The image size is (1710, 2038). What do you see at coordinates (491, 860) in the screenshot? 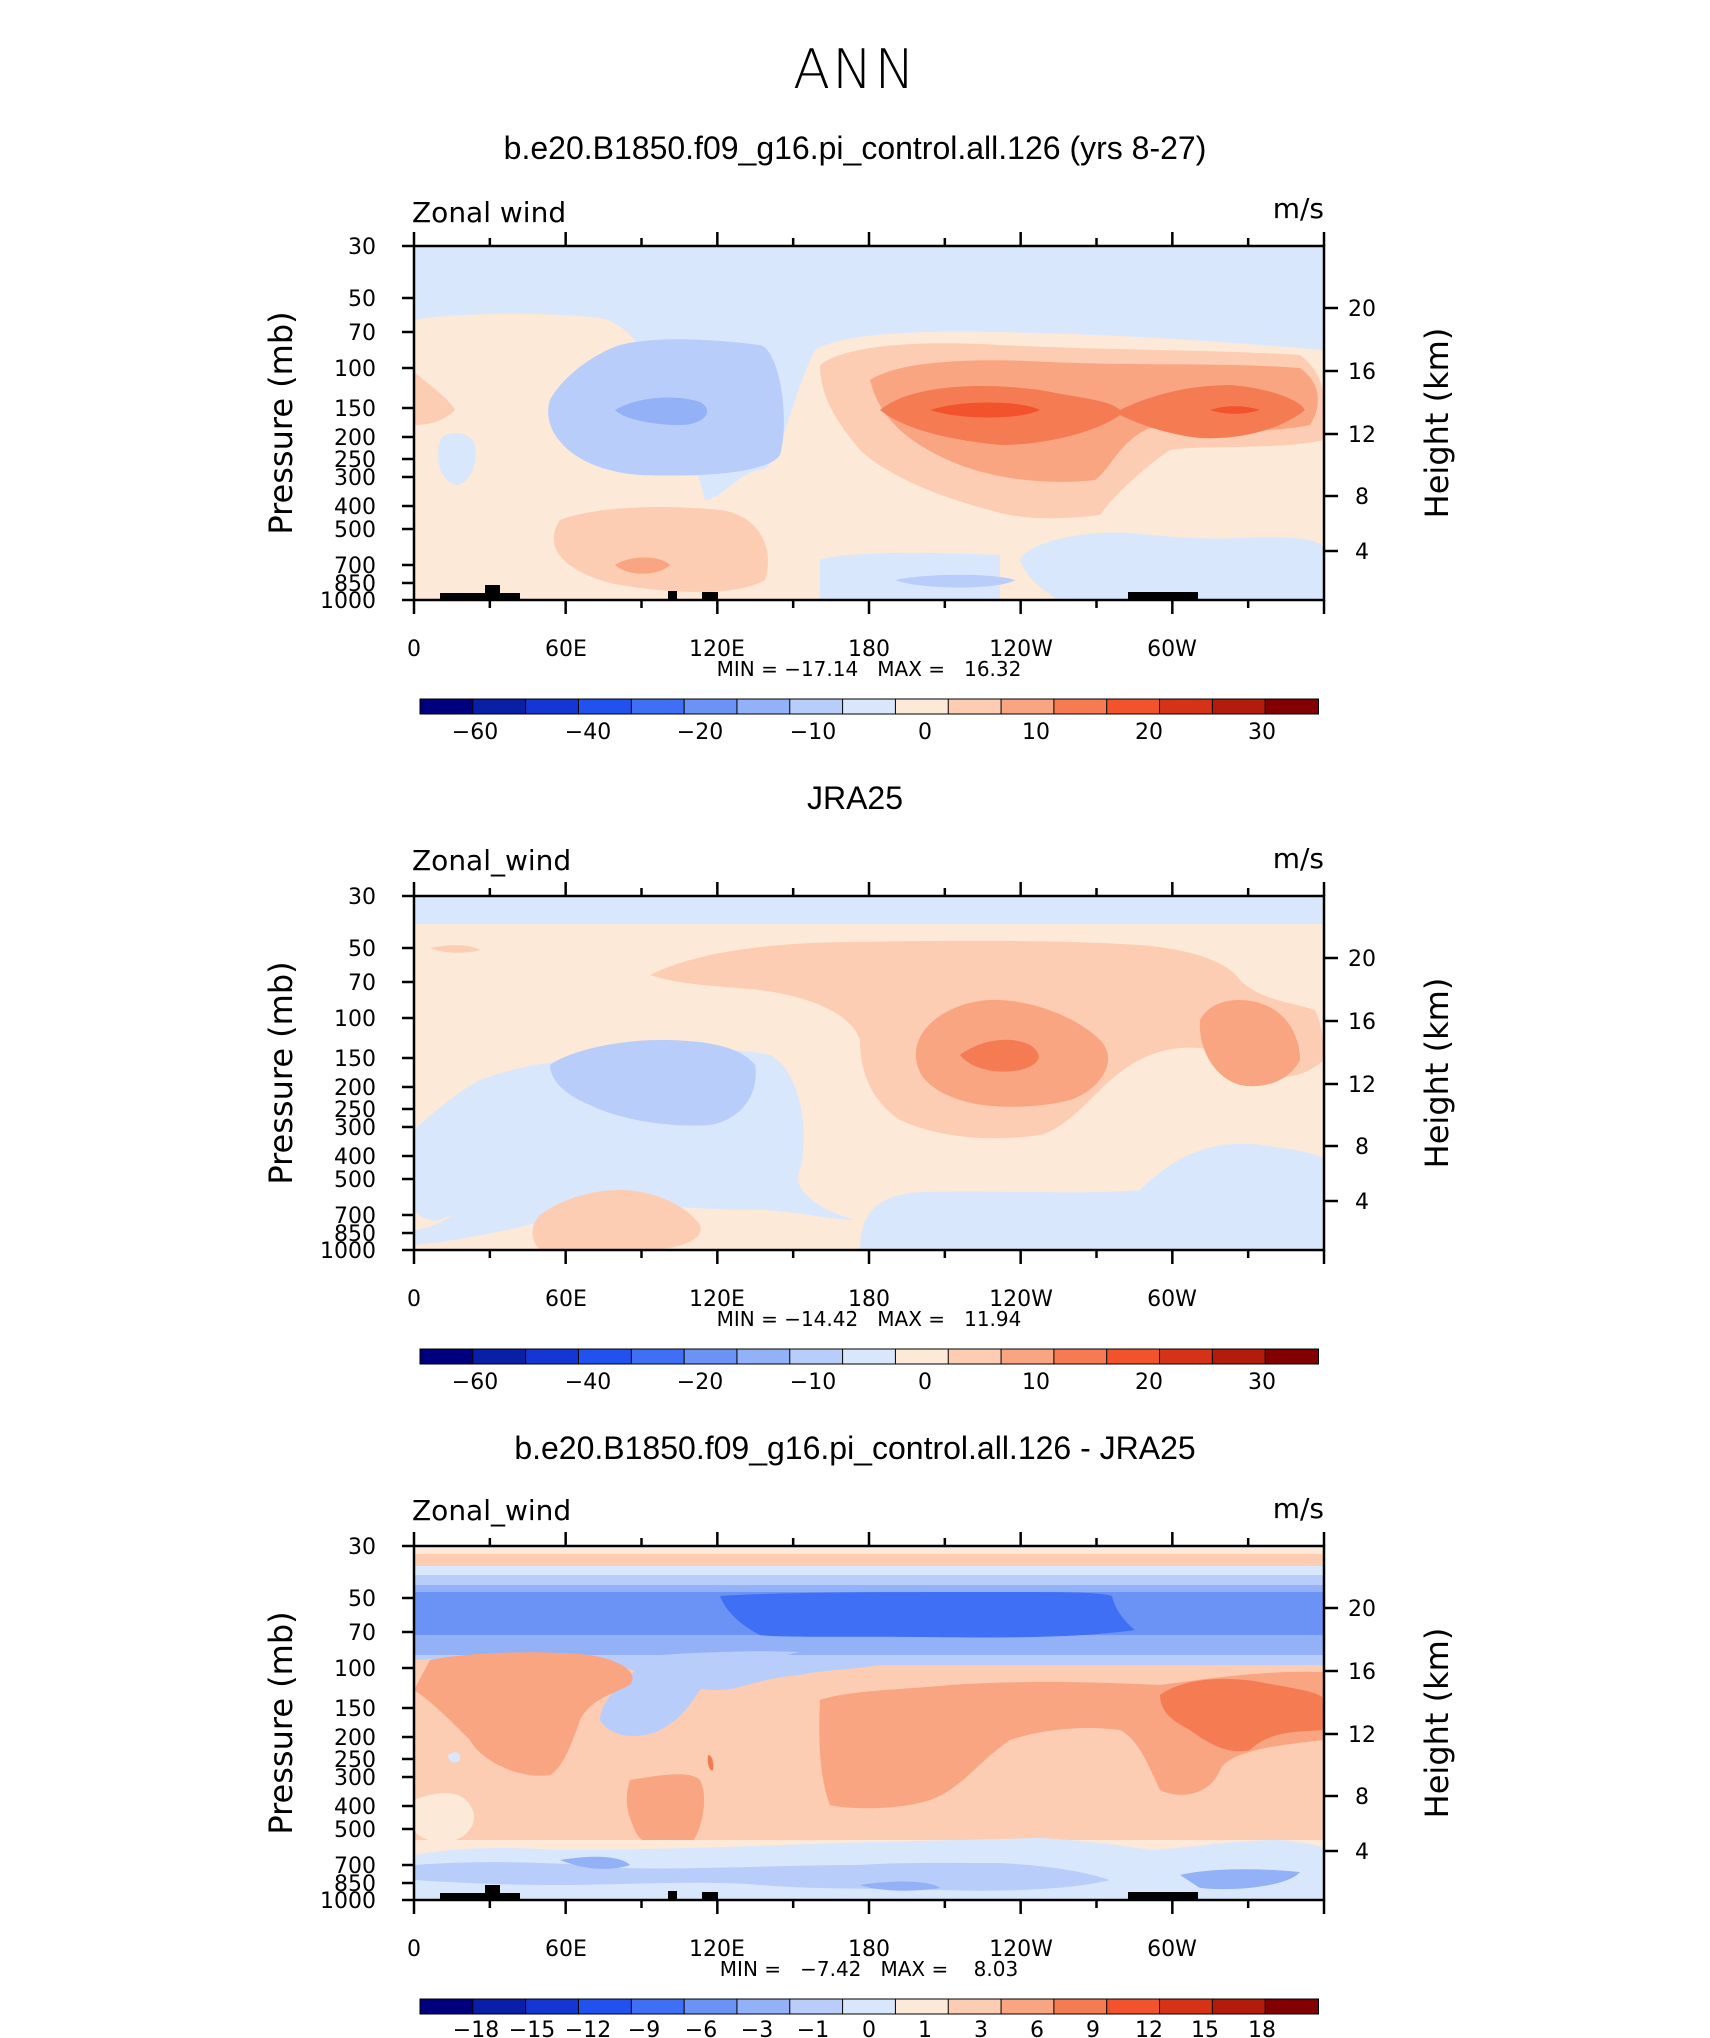
I see `variable-label: Zonal_wind` at bounding box center [491, 860].